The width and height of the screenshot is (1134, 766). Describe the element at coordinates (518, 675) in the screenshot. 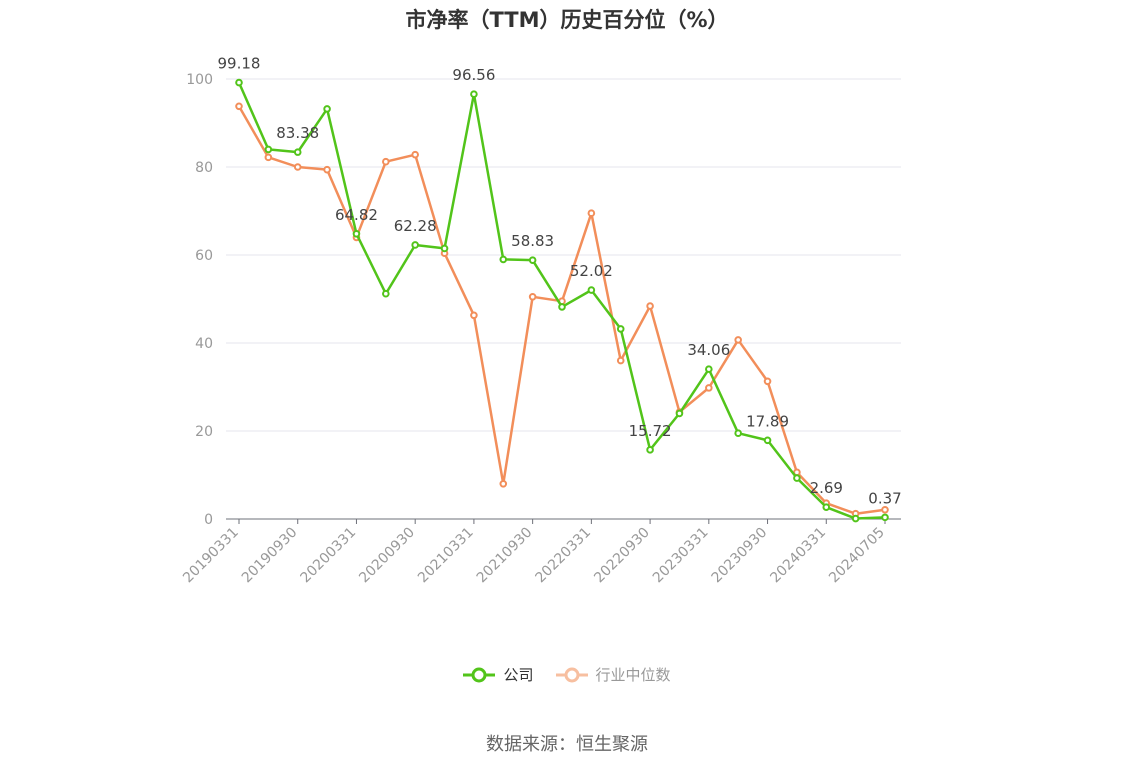

I see `legend-label-company: 公司` at that location.